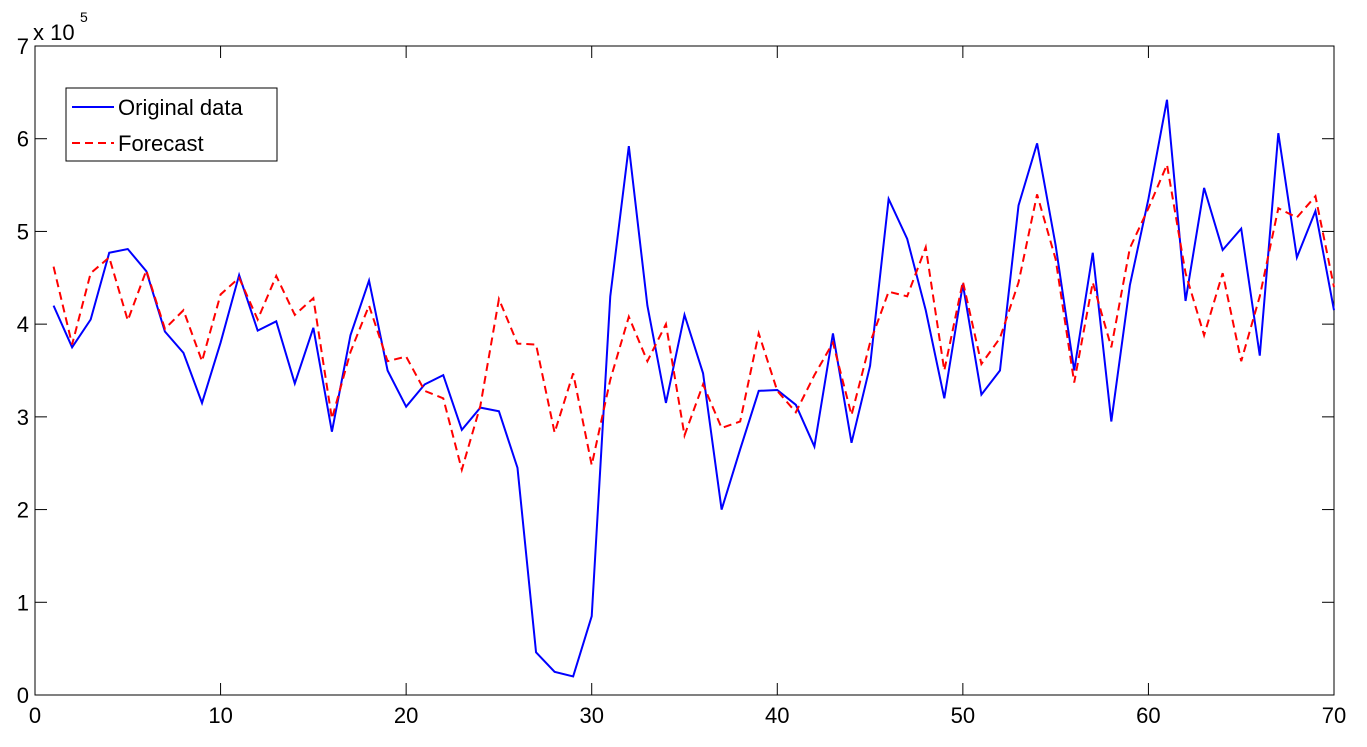 Image resolution: width=1367 pixels, height=747 pixels. I want to click on legend-label: Original data, so click(181, 107).